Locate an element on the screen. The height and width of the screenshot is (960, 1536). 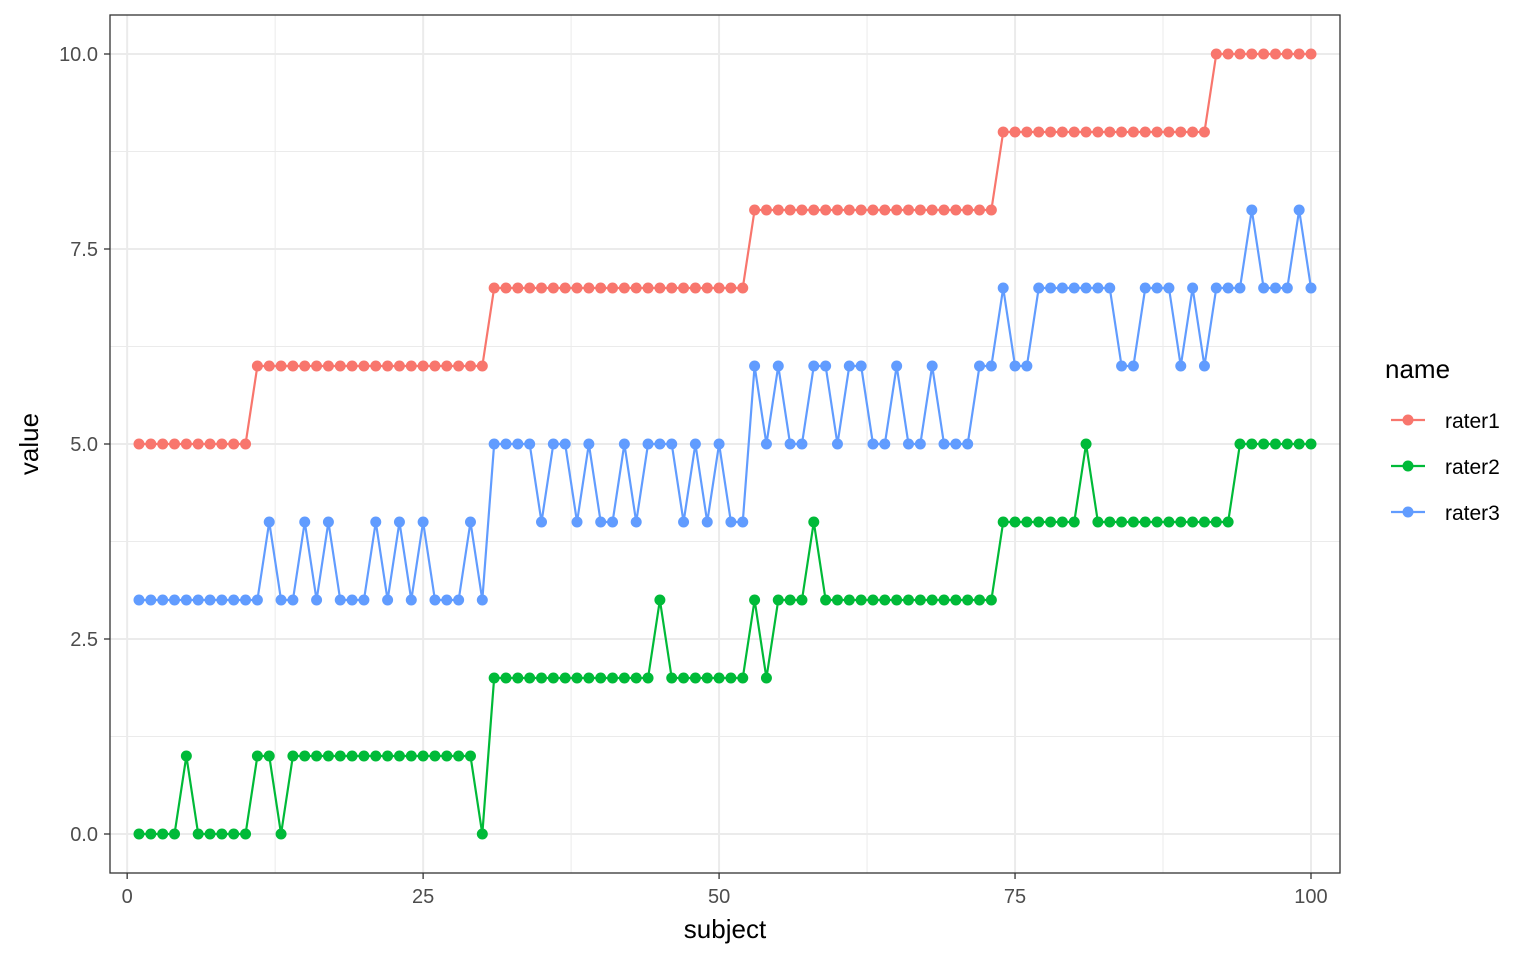
x-axis: 0 25 50 75 100 is located at coordinates (725, 890).